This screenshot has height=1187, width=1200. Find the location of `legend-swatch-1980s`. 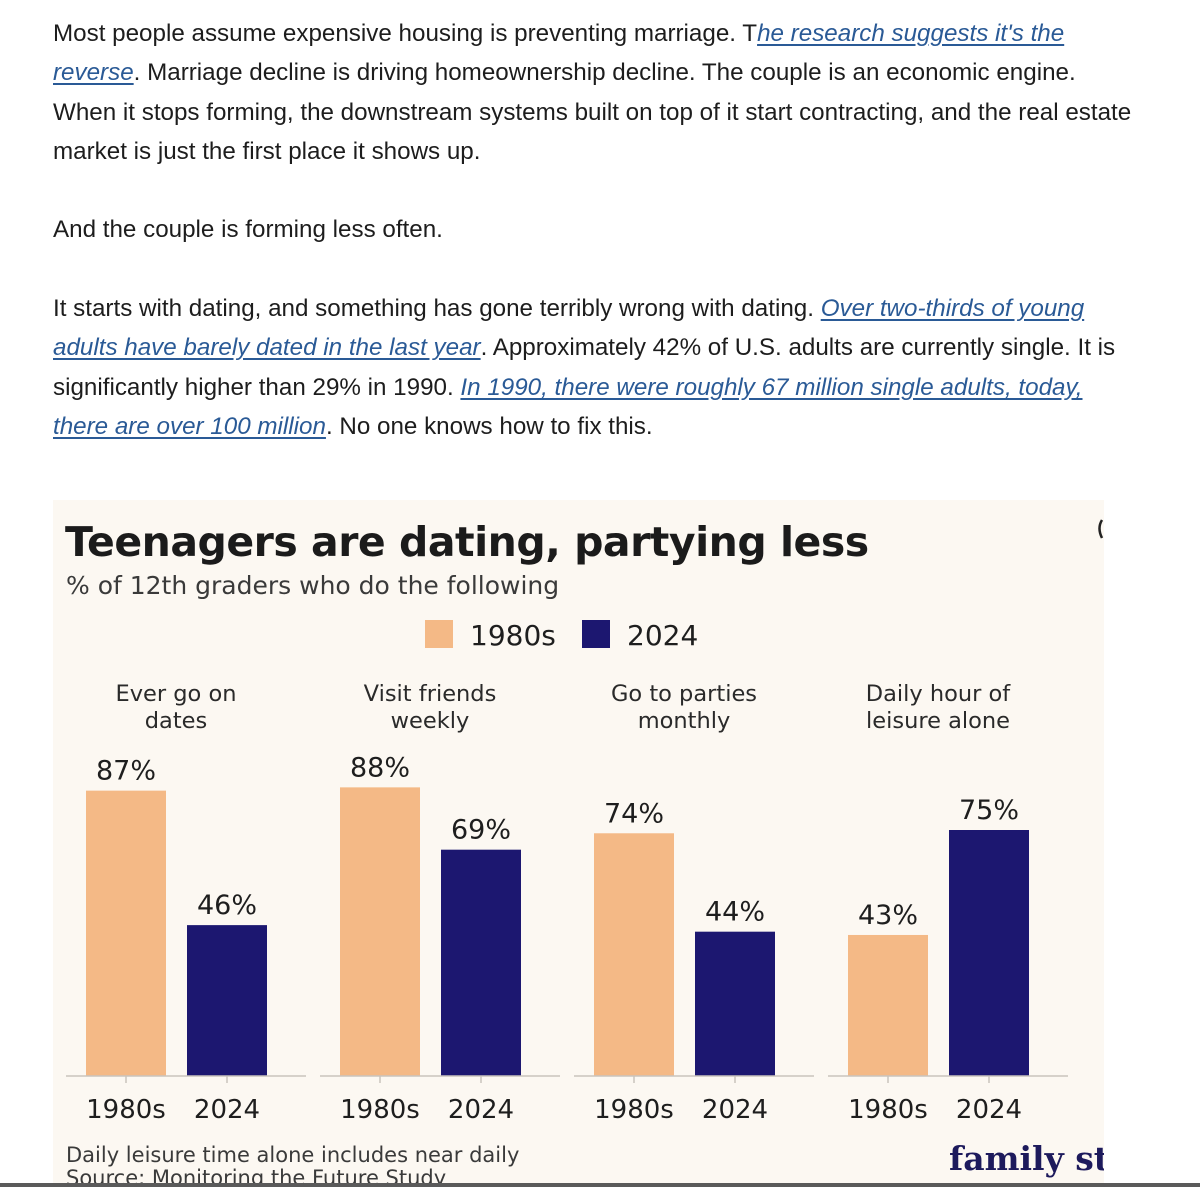

legend-swatch-1980s is located at coordinates (439, 634).